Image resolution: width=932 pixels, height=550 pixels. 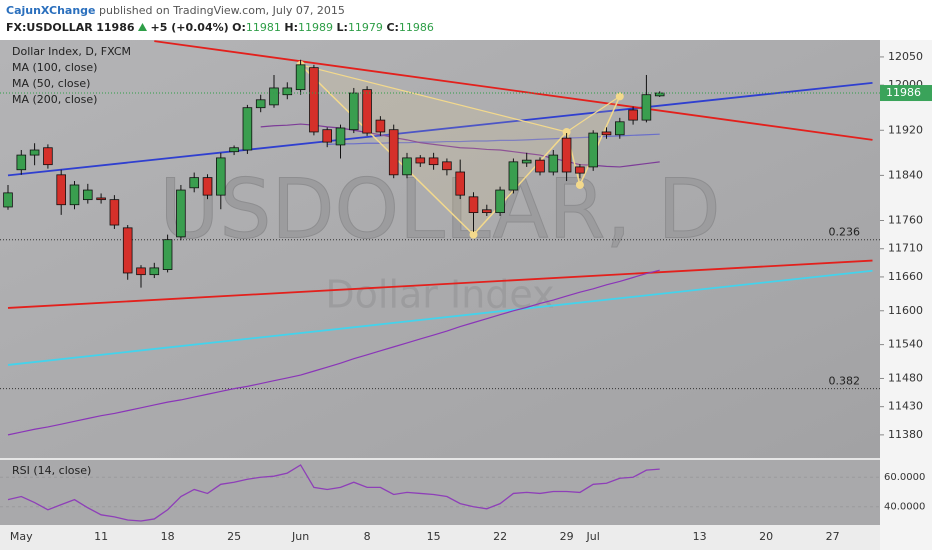 What do you see at coordinates (905, 434) in the screenshot?
I see `y-tick-label: 11380` at bounding box center [905, 434].